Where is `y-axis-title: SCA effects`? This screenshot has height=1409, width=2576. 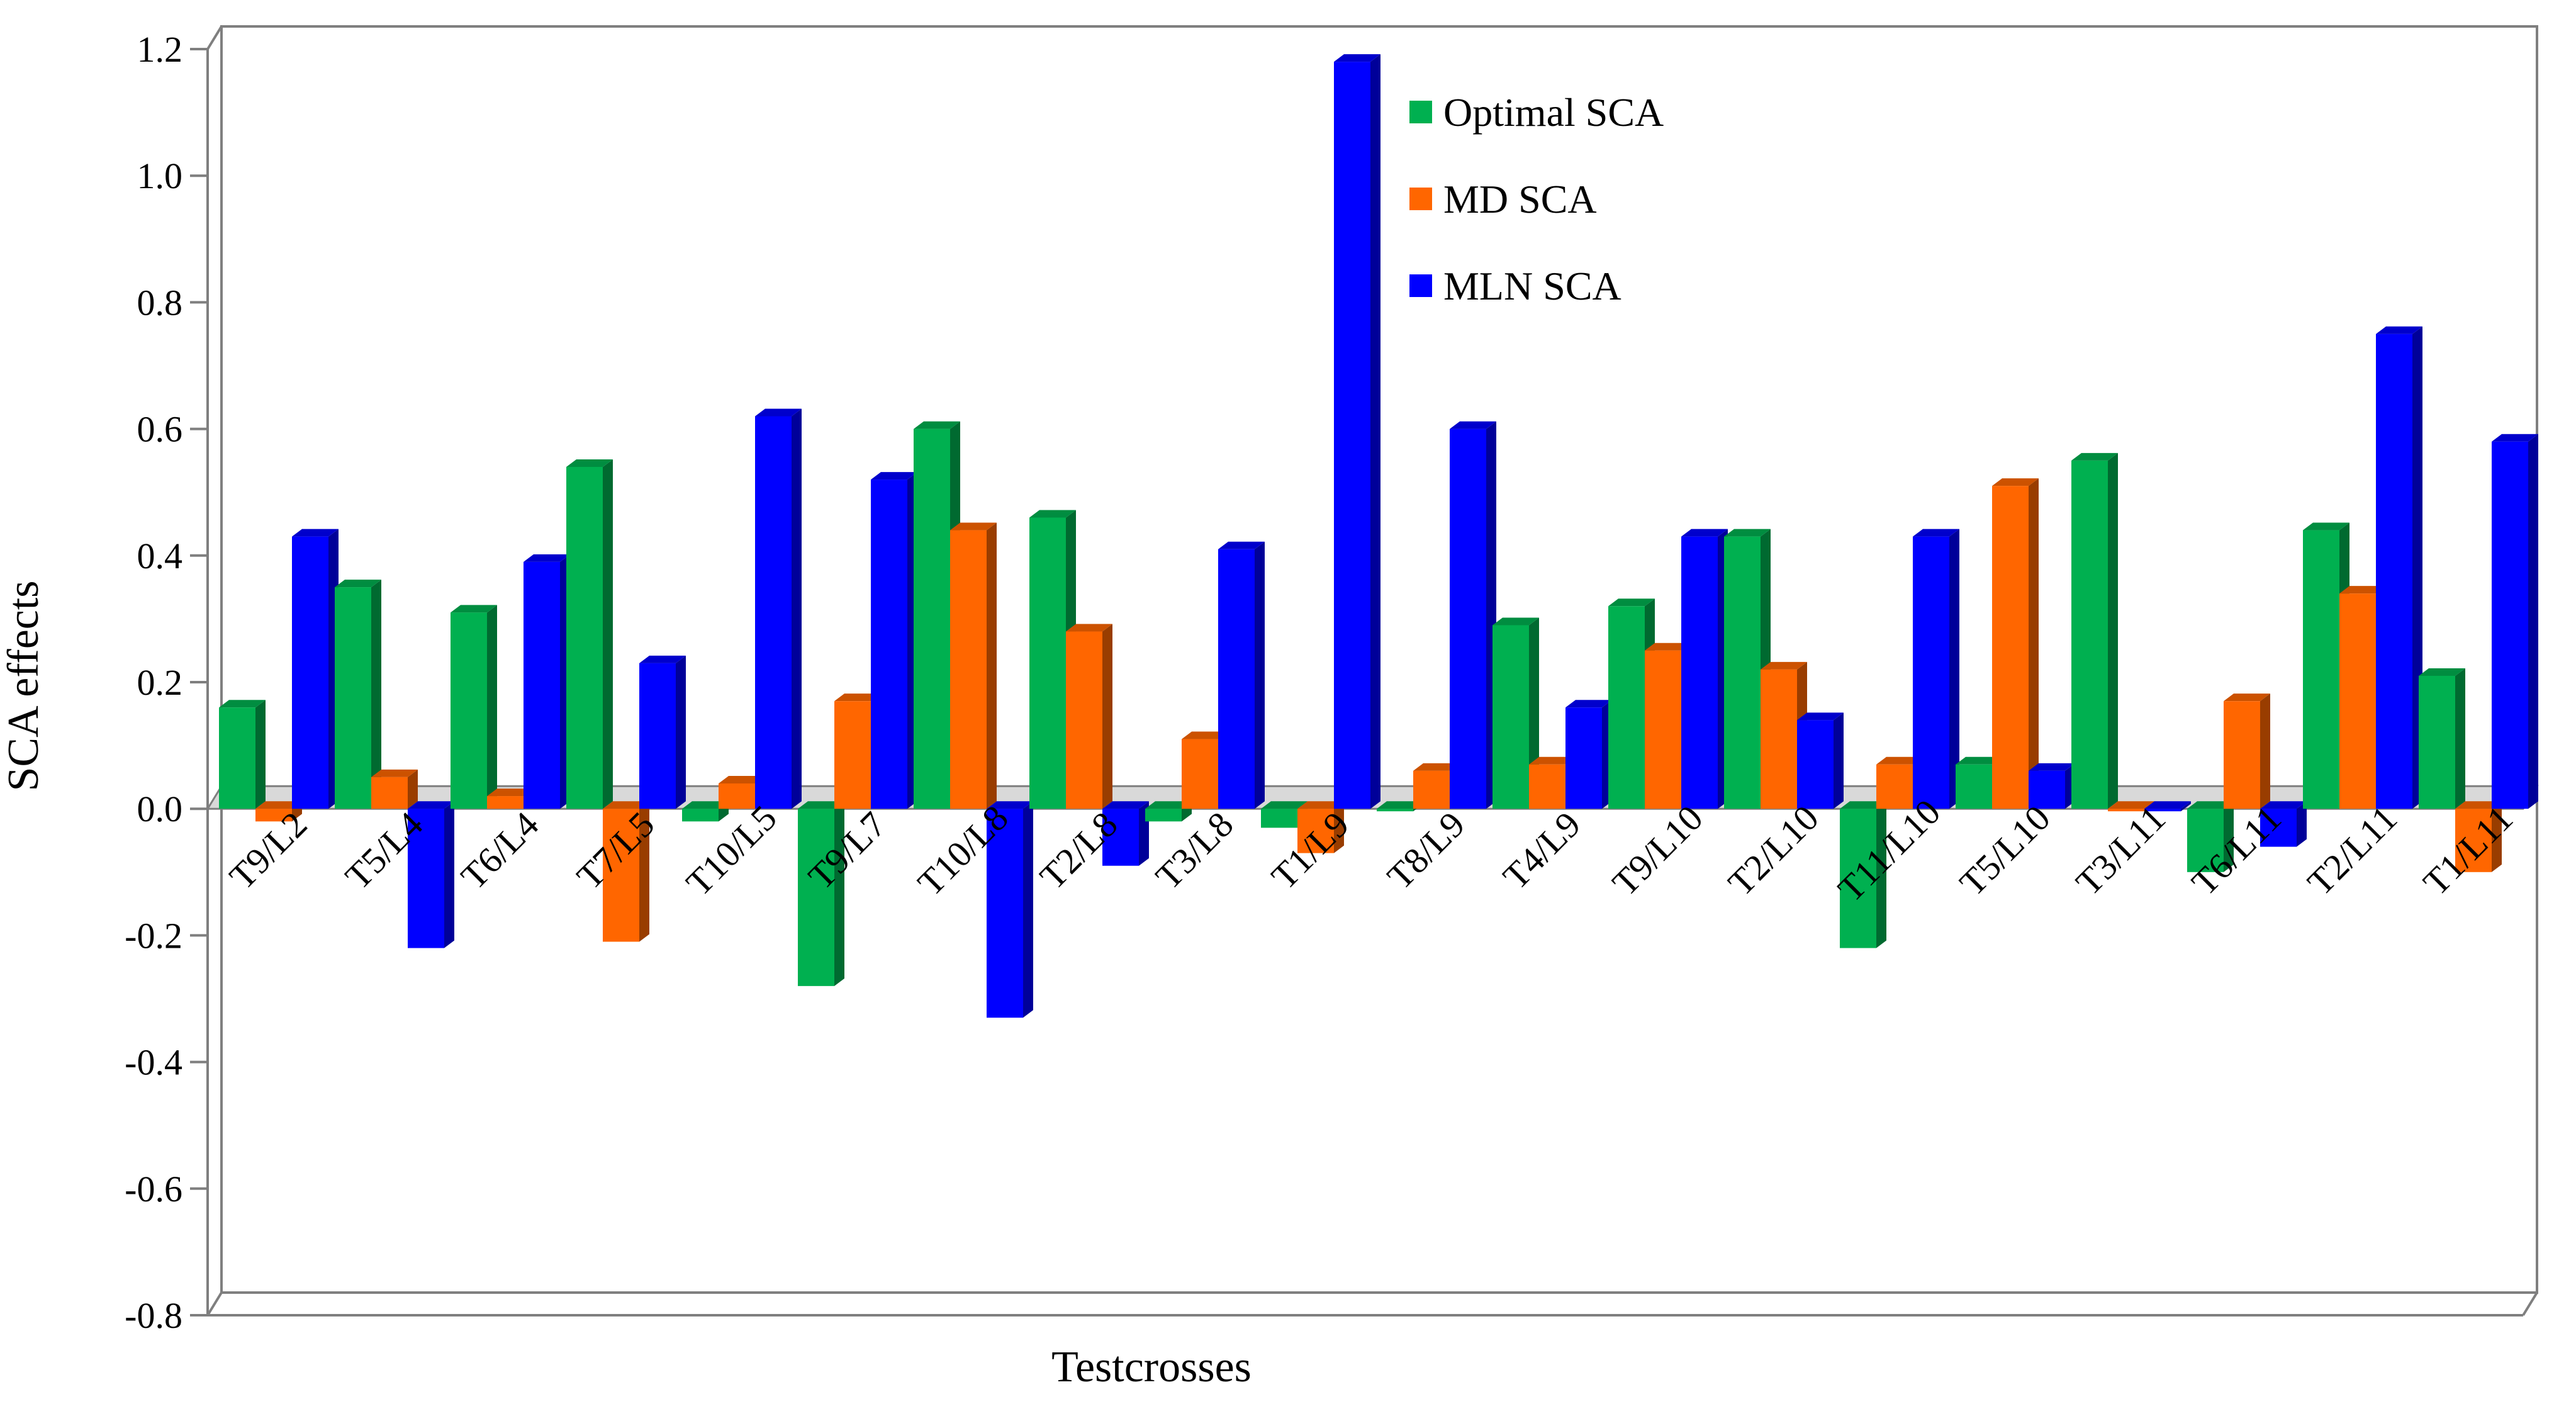 y-axis-title: SCA effects is located at coordinates (24, 685).